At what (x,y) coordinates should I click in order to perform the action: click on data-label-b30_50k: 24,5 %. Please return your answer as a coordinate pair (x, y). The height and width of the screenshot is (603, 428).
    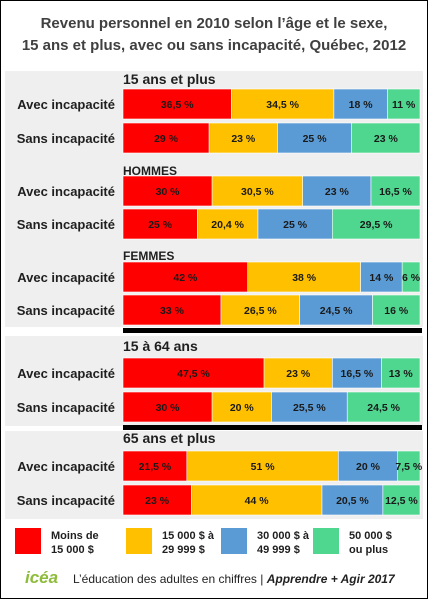
    Looking at the image, I should click on (336, 311).